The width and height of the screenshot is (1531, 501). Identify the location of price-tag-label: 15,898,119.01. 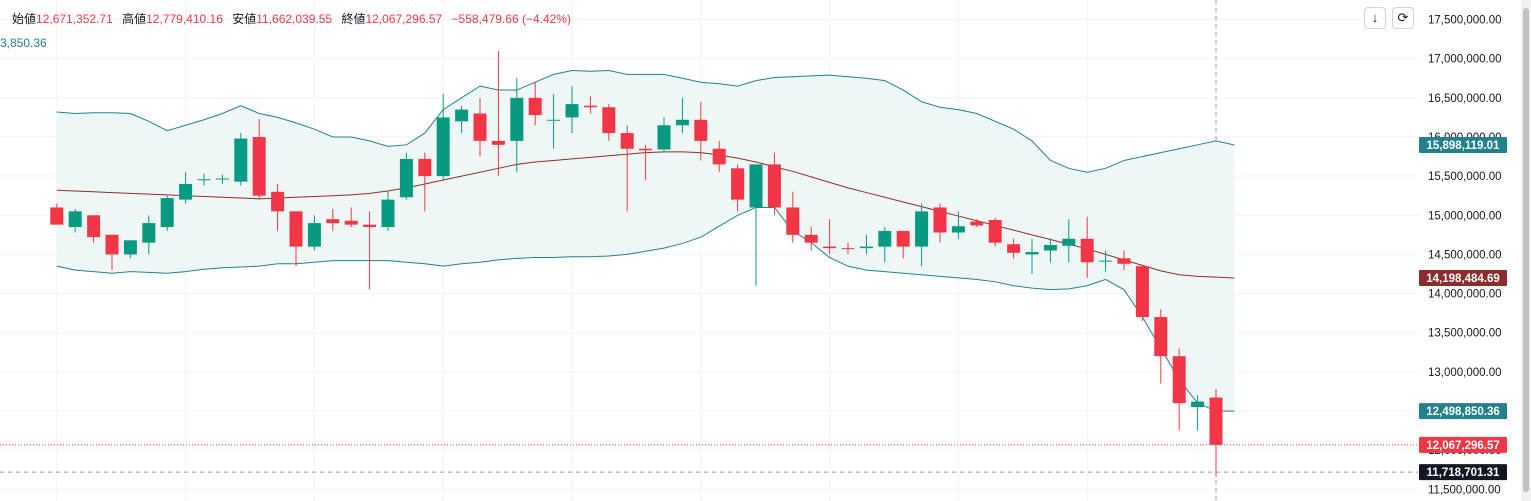
(1464, 146).